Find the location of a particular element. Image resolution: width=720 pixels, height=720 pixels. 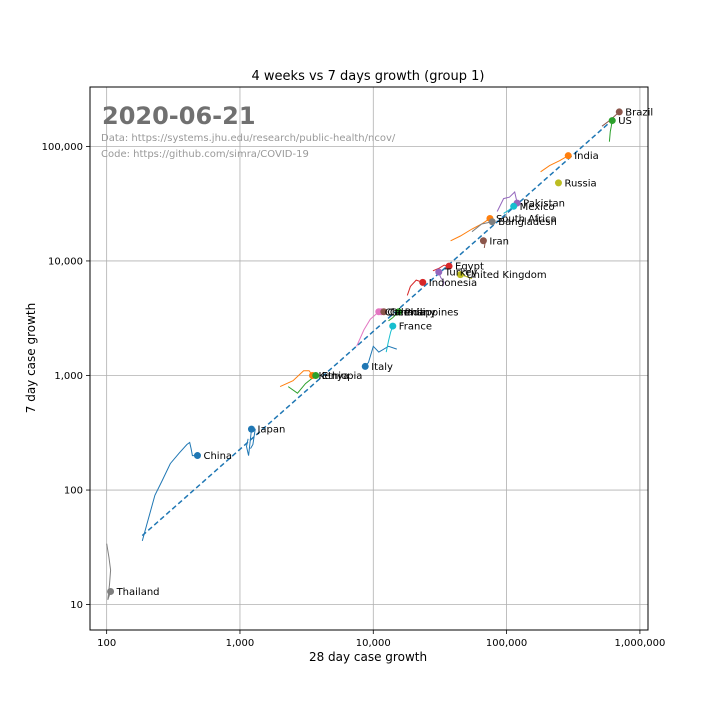

point-indonesia is located at coordinates (423, 282).